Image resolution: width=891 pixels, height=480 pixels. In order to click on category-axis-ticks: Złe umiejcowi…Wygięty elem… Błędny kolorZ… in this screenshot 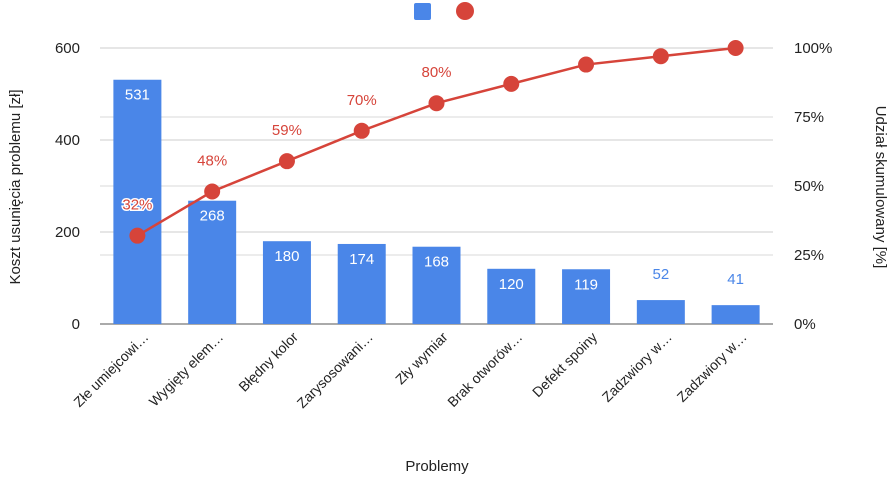, I will do `click(409, 370)`.